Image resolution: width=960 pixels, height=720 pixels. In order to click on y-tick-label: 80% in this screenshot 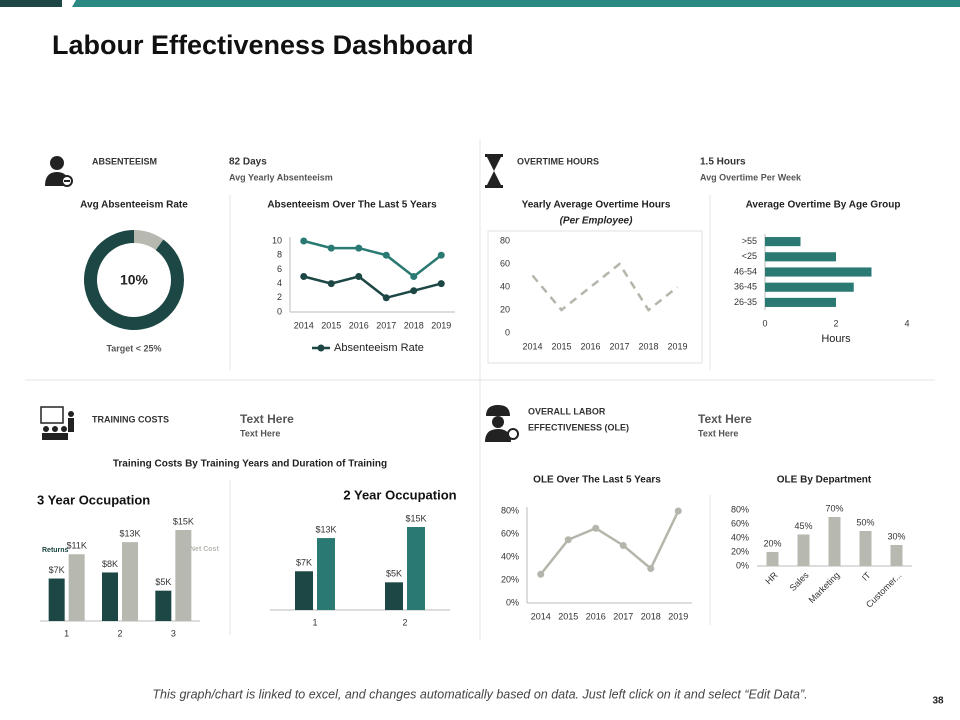, I will do `click(510, 510)`.